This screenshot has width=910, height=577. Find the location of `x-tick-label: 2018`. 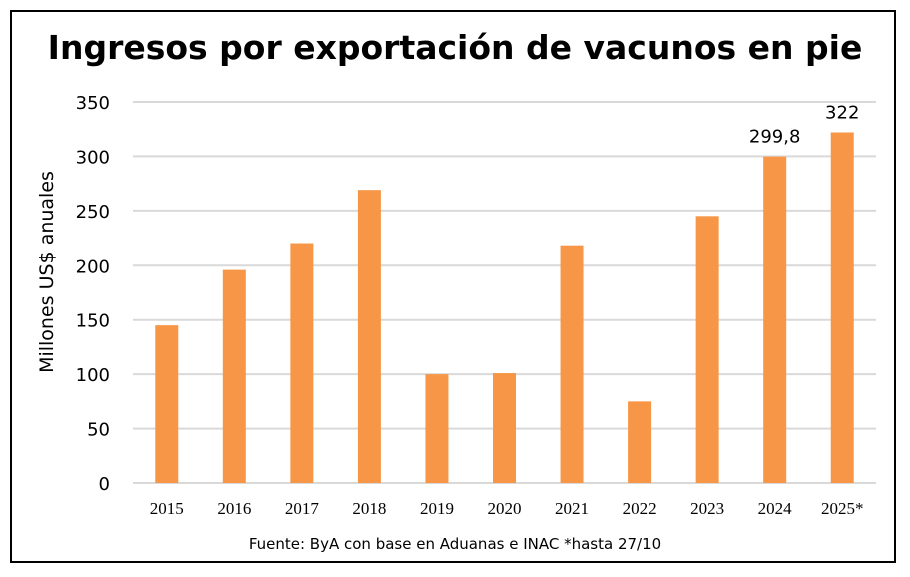

x-tick-label: 2018 is located at coordinates (369, 508).